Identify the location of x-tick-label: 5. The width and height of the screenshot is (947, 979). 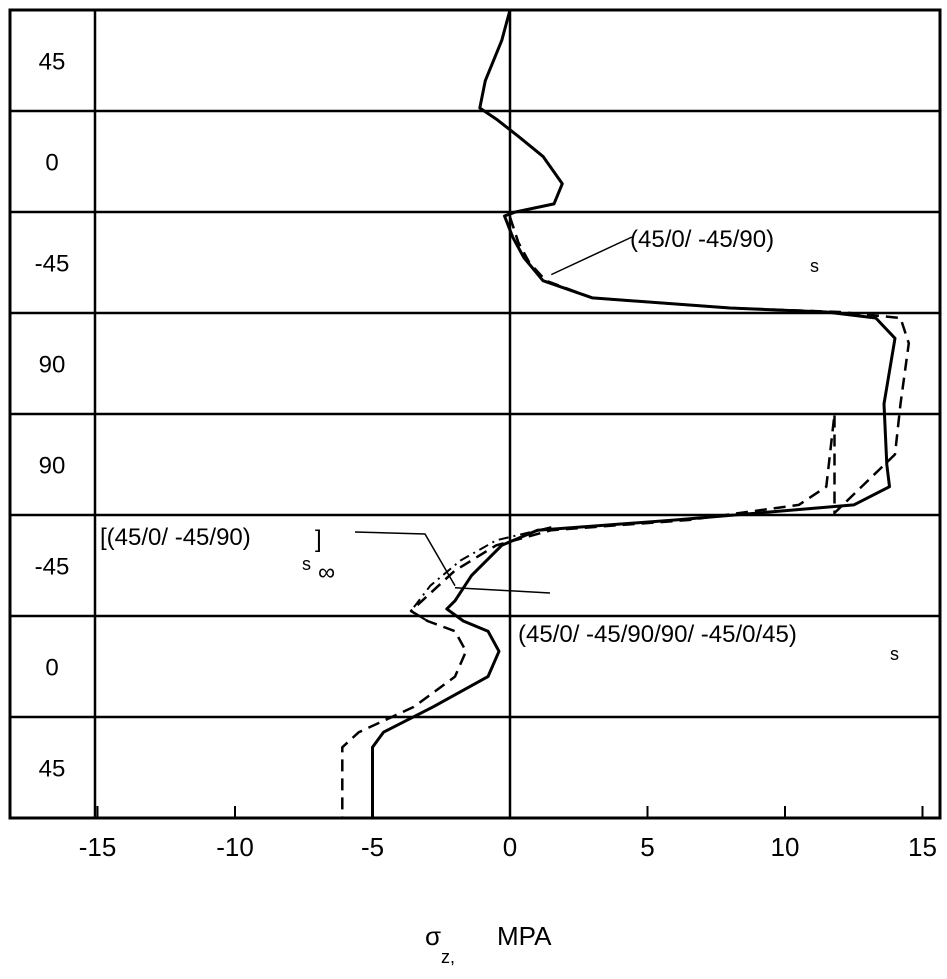
(647, 847).